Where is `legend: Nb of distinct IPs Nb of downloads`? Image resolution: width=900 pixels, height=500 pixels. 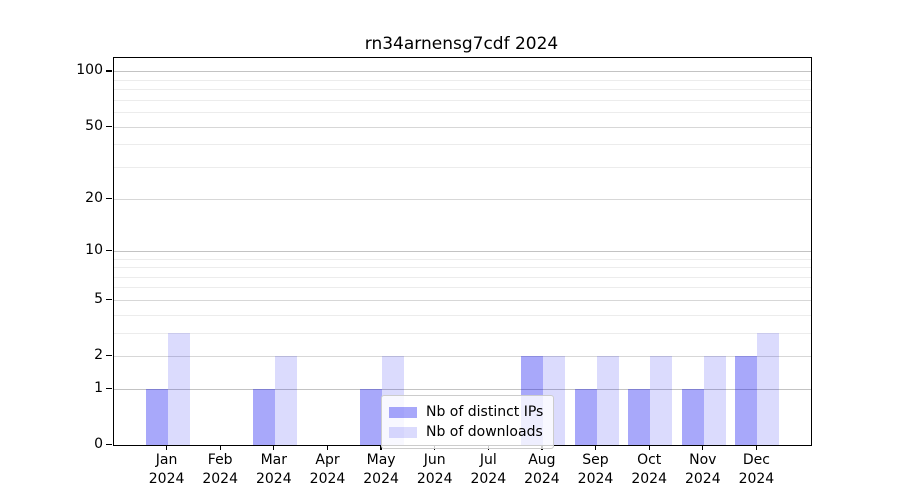 legend: Nb of distinct IPs Nb of downloads is located at coordinates (468, 422).